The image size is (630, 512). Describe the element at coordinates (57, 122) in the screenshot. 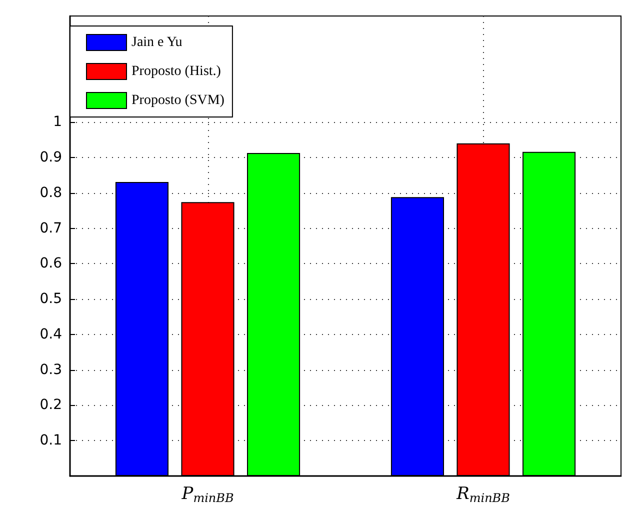

I see `y-tick-label: 1` at that location.